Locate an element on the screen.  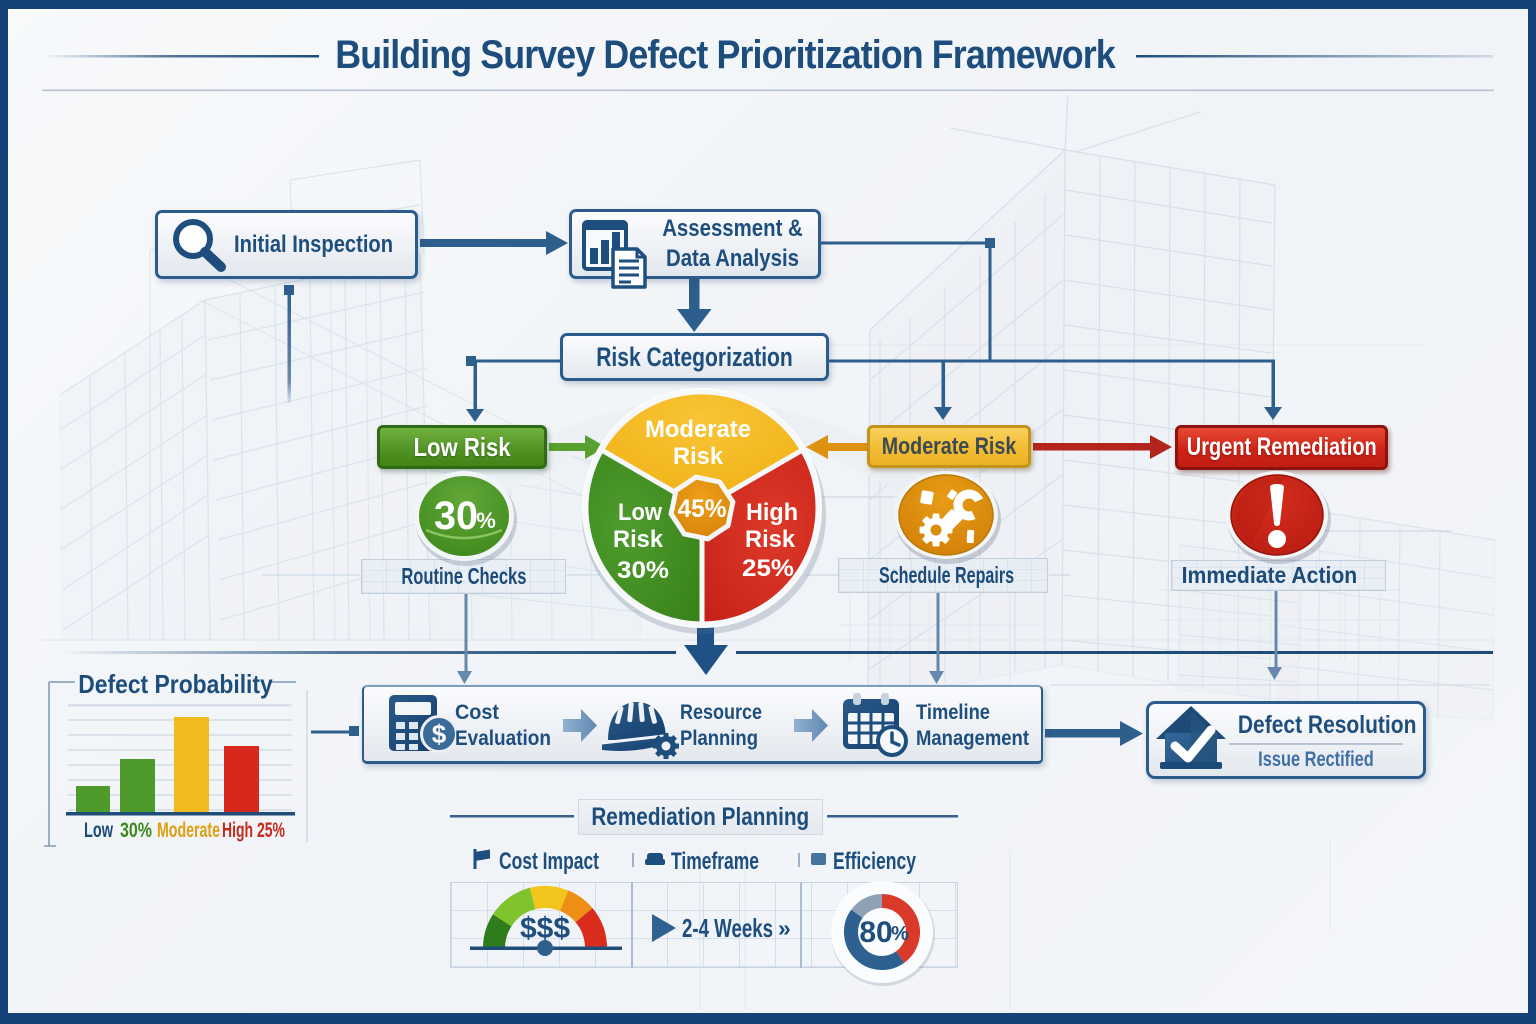
svg-text: 2-4 Weeks is located at coordinates (727, 928).